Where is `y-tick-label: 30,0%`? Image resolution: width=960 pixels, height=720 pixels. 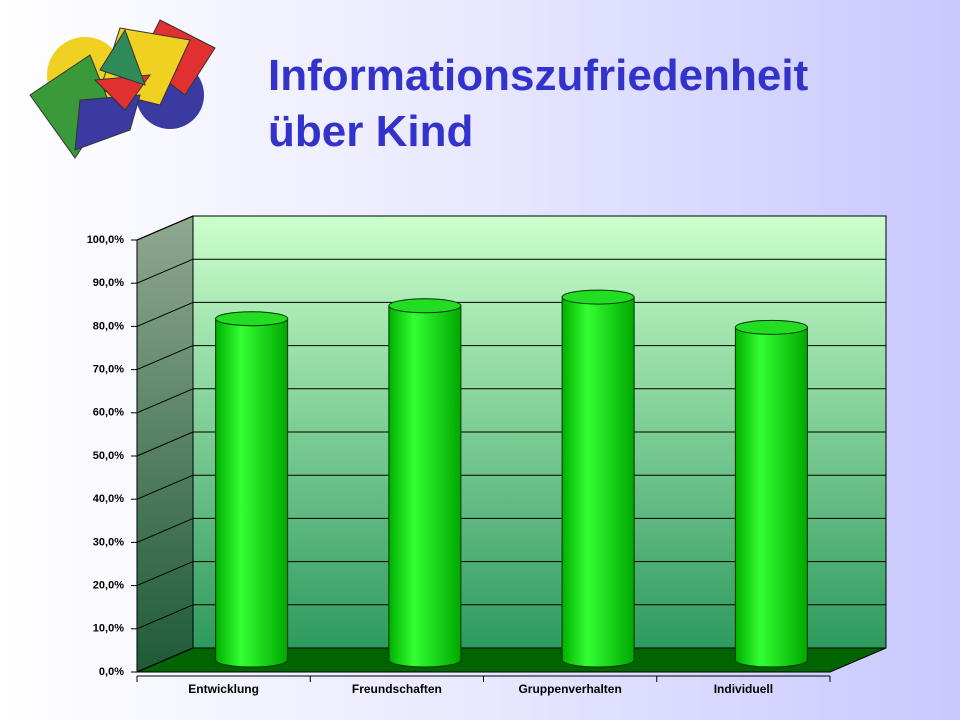
y-tick-label: 30,0% is located at coordinates (108, 542).